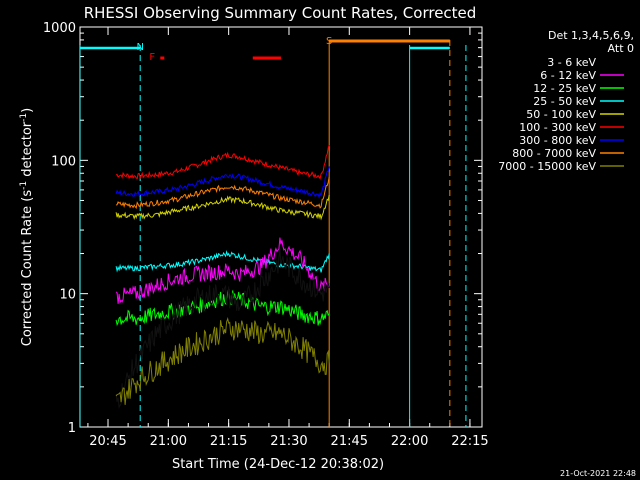 This screenshot has height=480, width=640. I want to click on legend-entry-label: 50 - 100 keV, so click(561, 114).